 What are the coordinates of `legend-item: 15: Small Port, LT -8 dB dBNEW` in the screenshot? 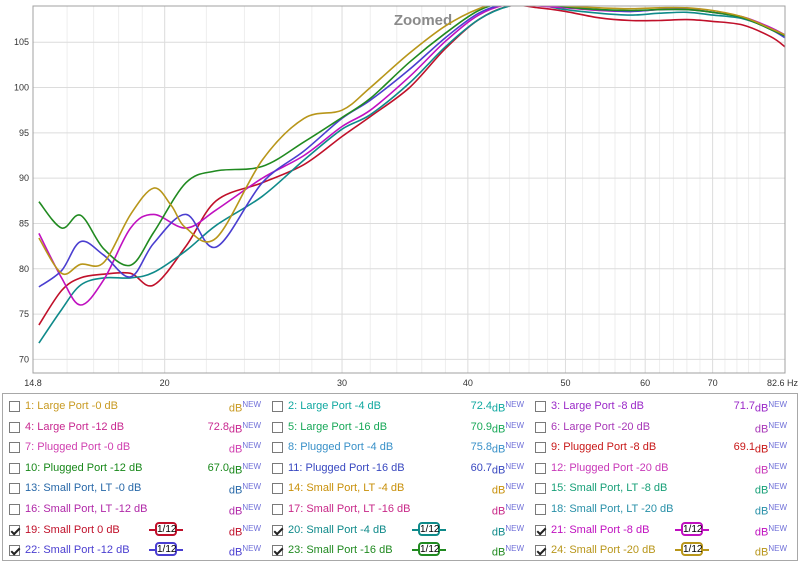 It's located at (664, 489).